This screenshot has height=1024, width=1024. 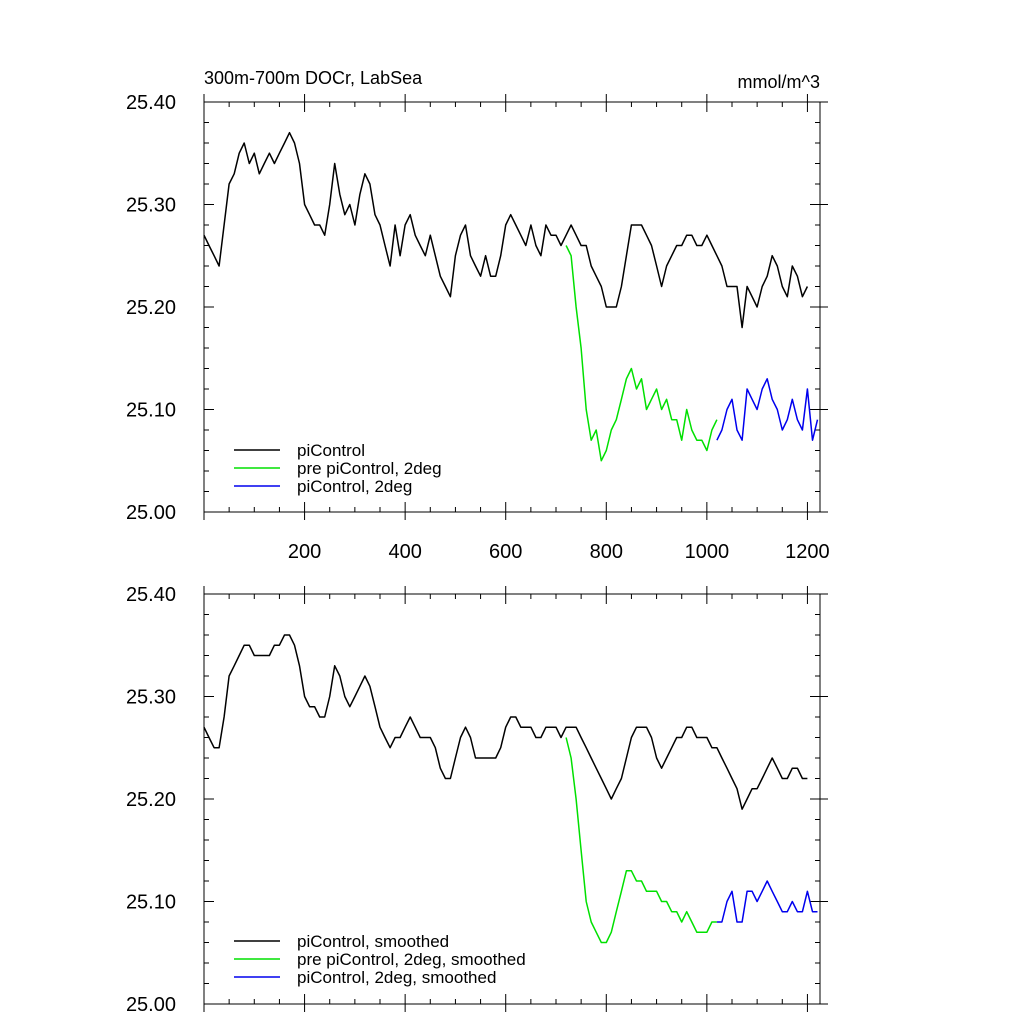 What do you see at coordinates (411, 959) in the screenshot?
I see `bottom-legend-label-1: pre piControl, 2deg, smoothed` at bounding box center [411, 959].